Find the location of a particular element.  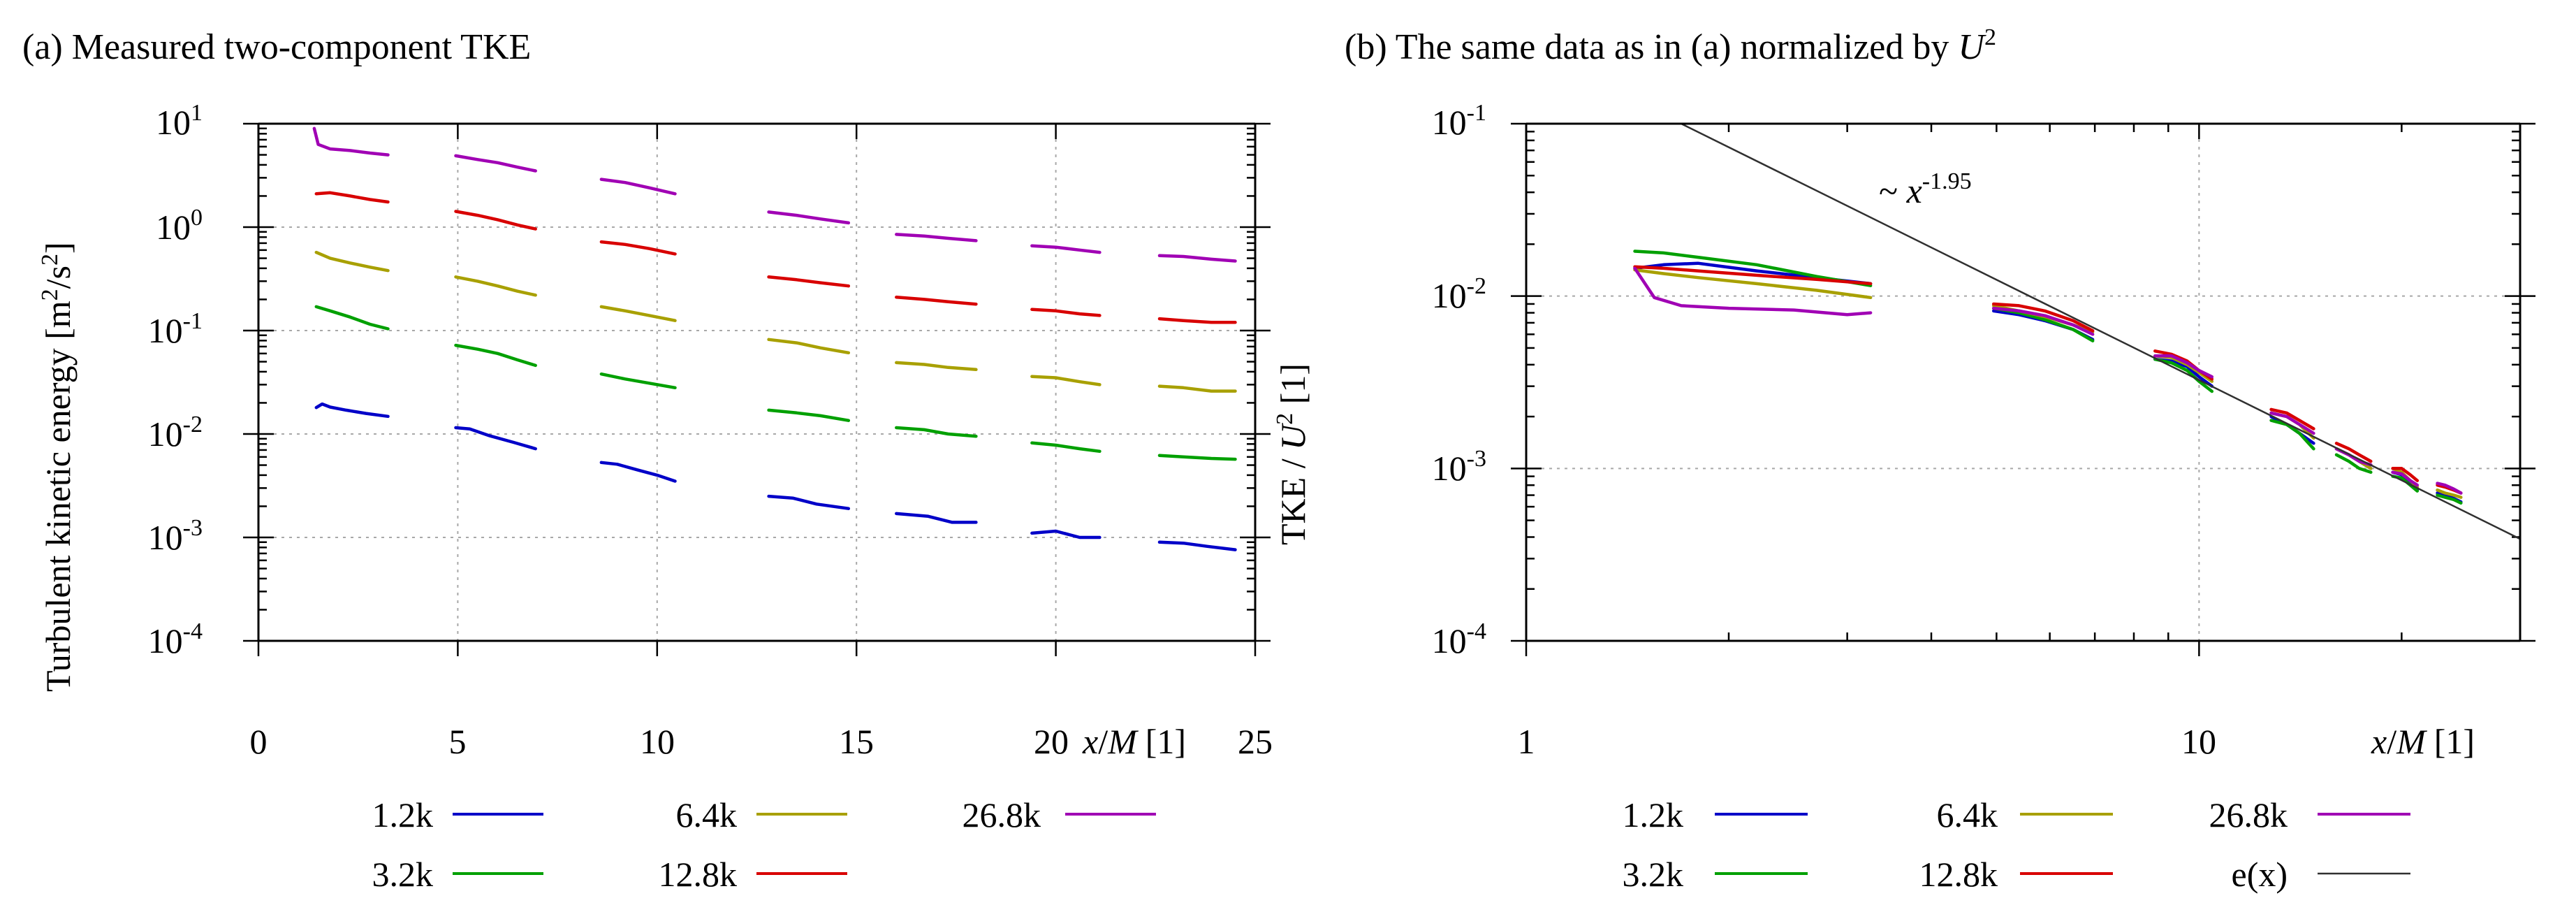

panel-a-ytick-label: 10⁻⁴ is located at coordinates (175, 639).